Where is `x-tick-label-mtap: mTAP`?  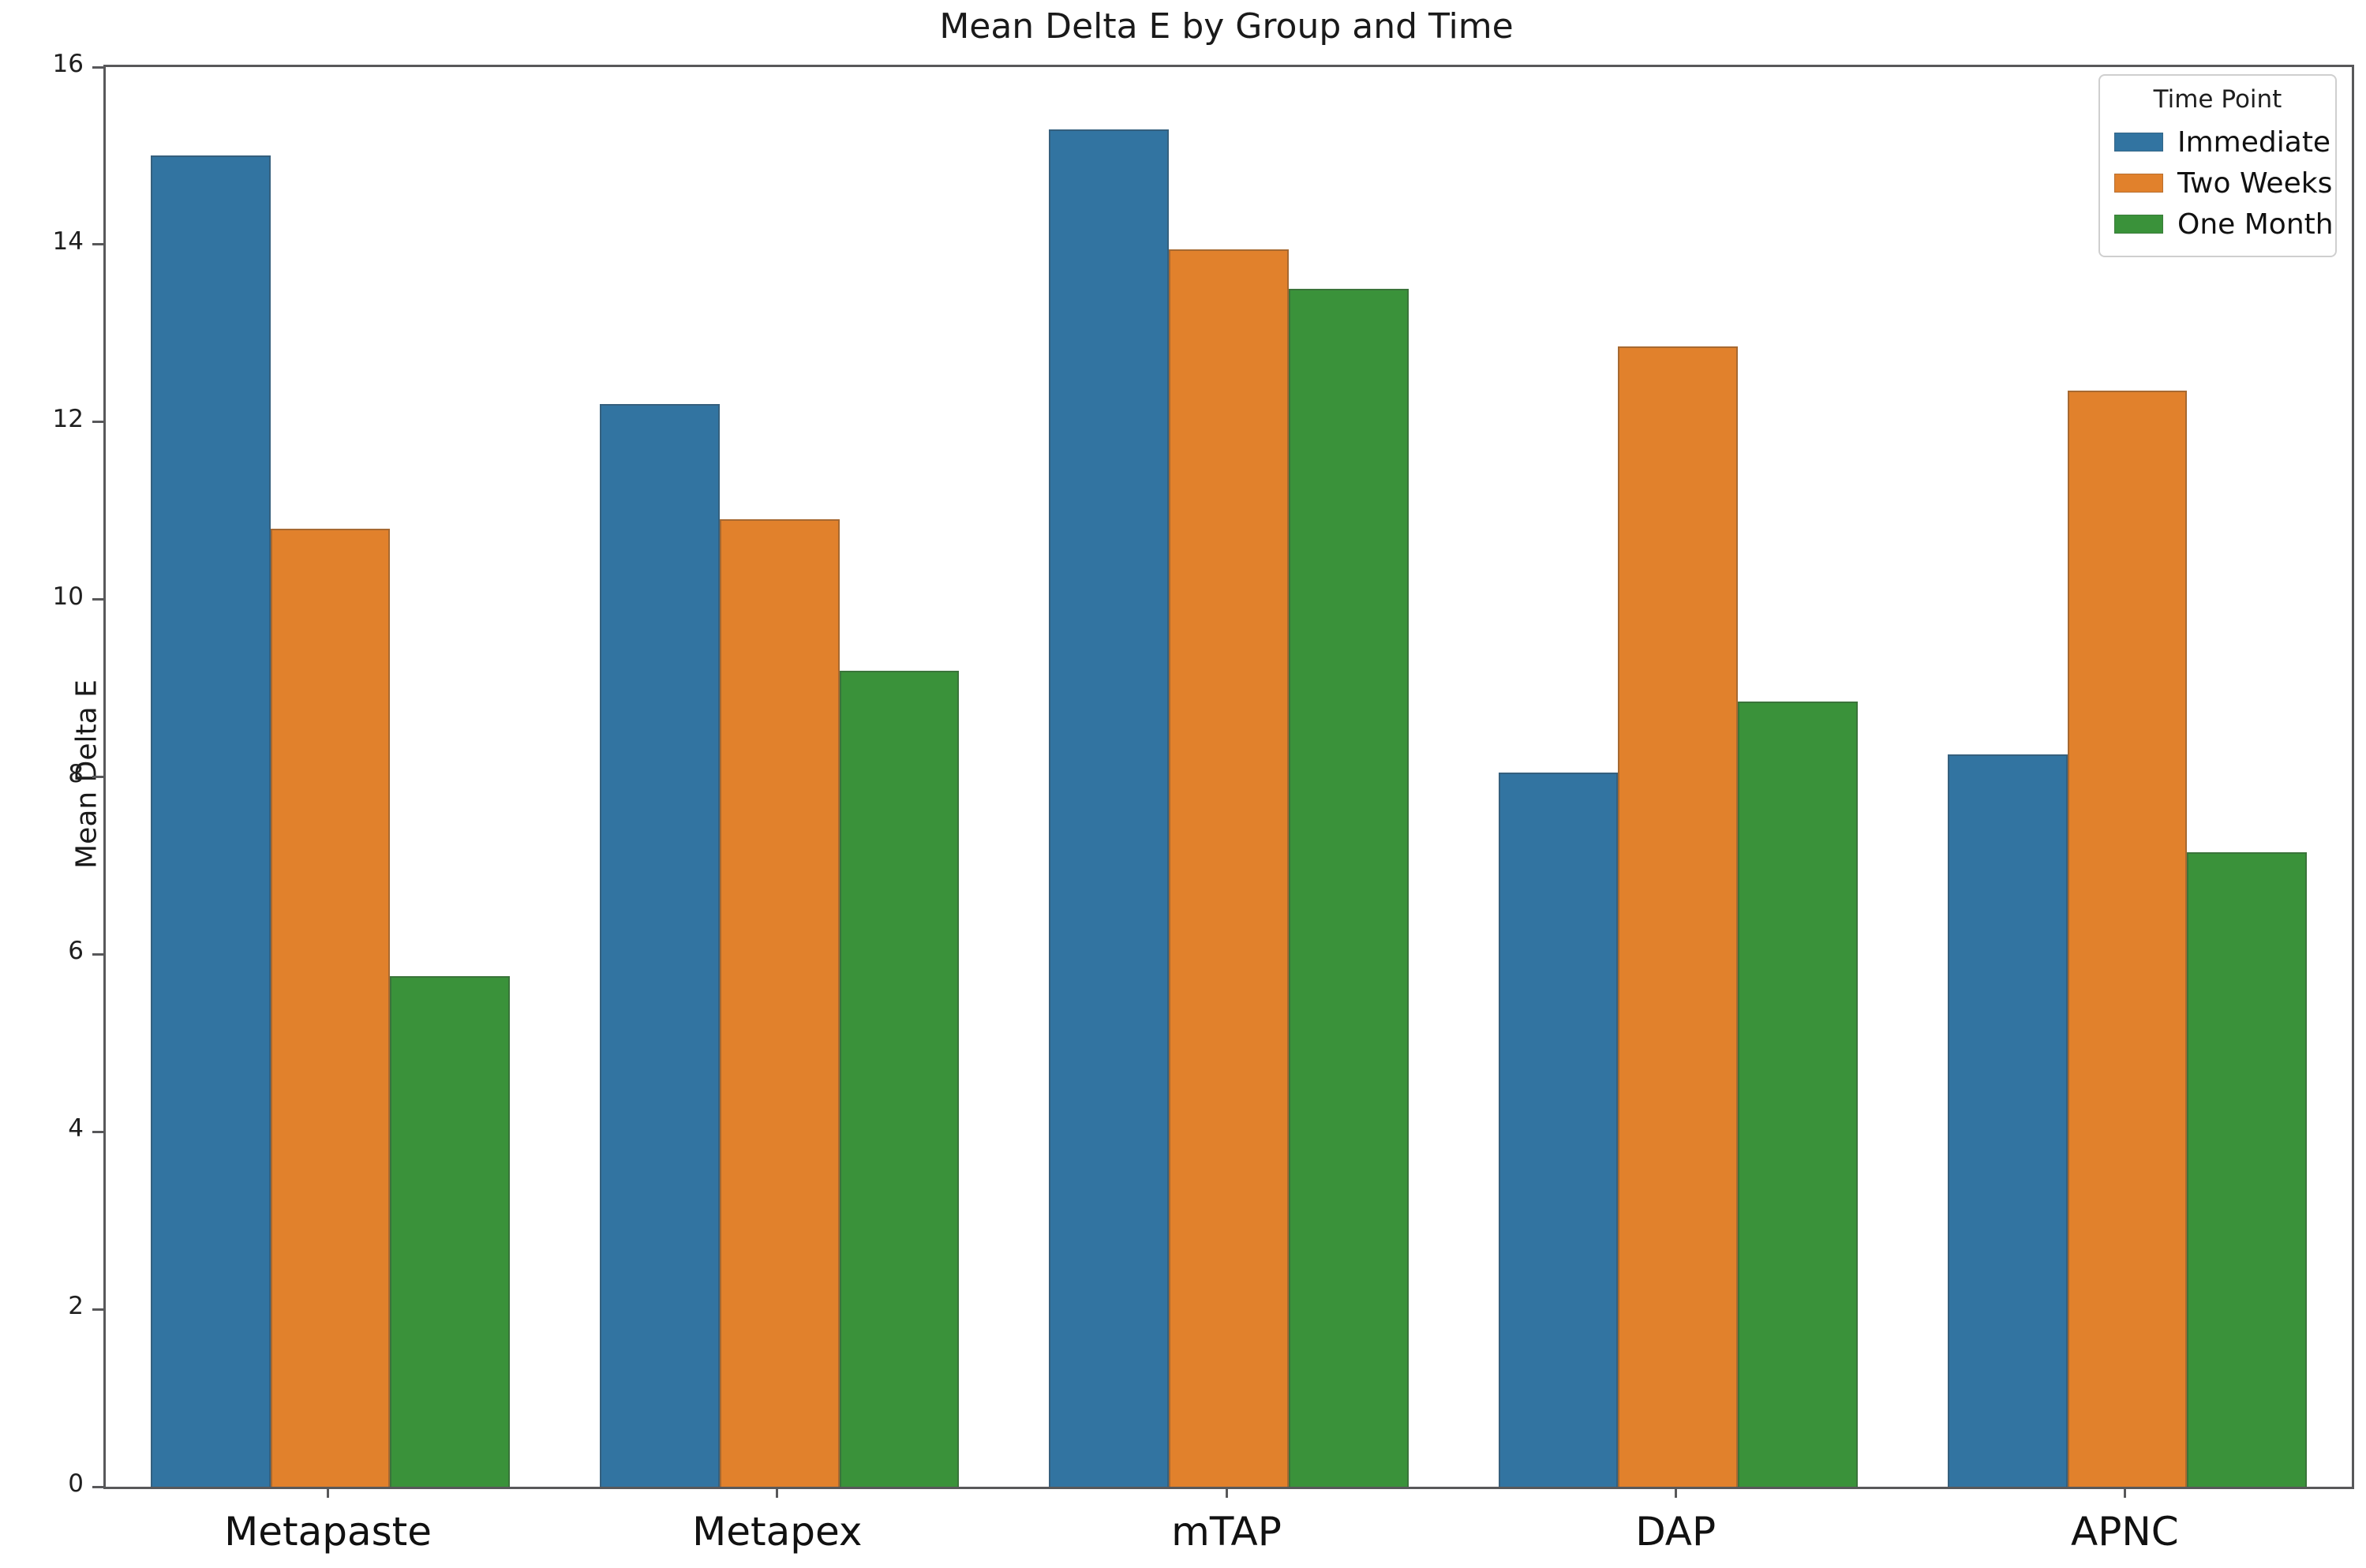 x-tick-label-mtap: mTAP is located at coordinates (1226, 1532).